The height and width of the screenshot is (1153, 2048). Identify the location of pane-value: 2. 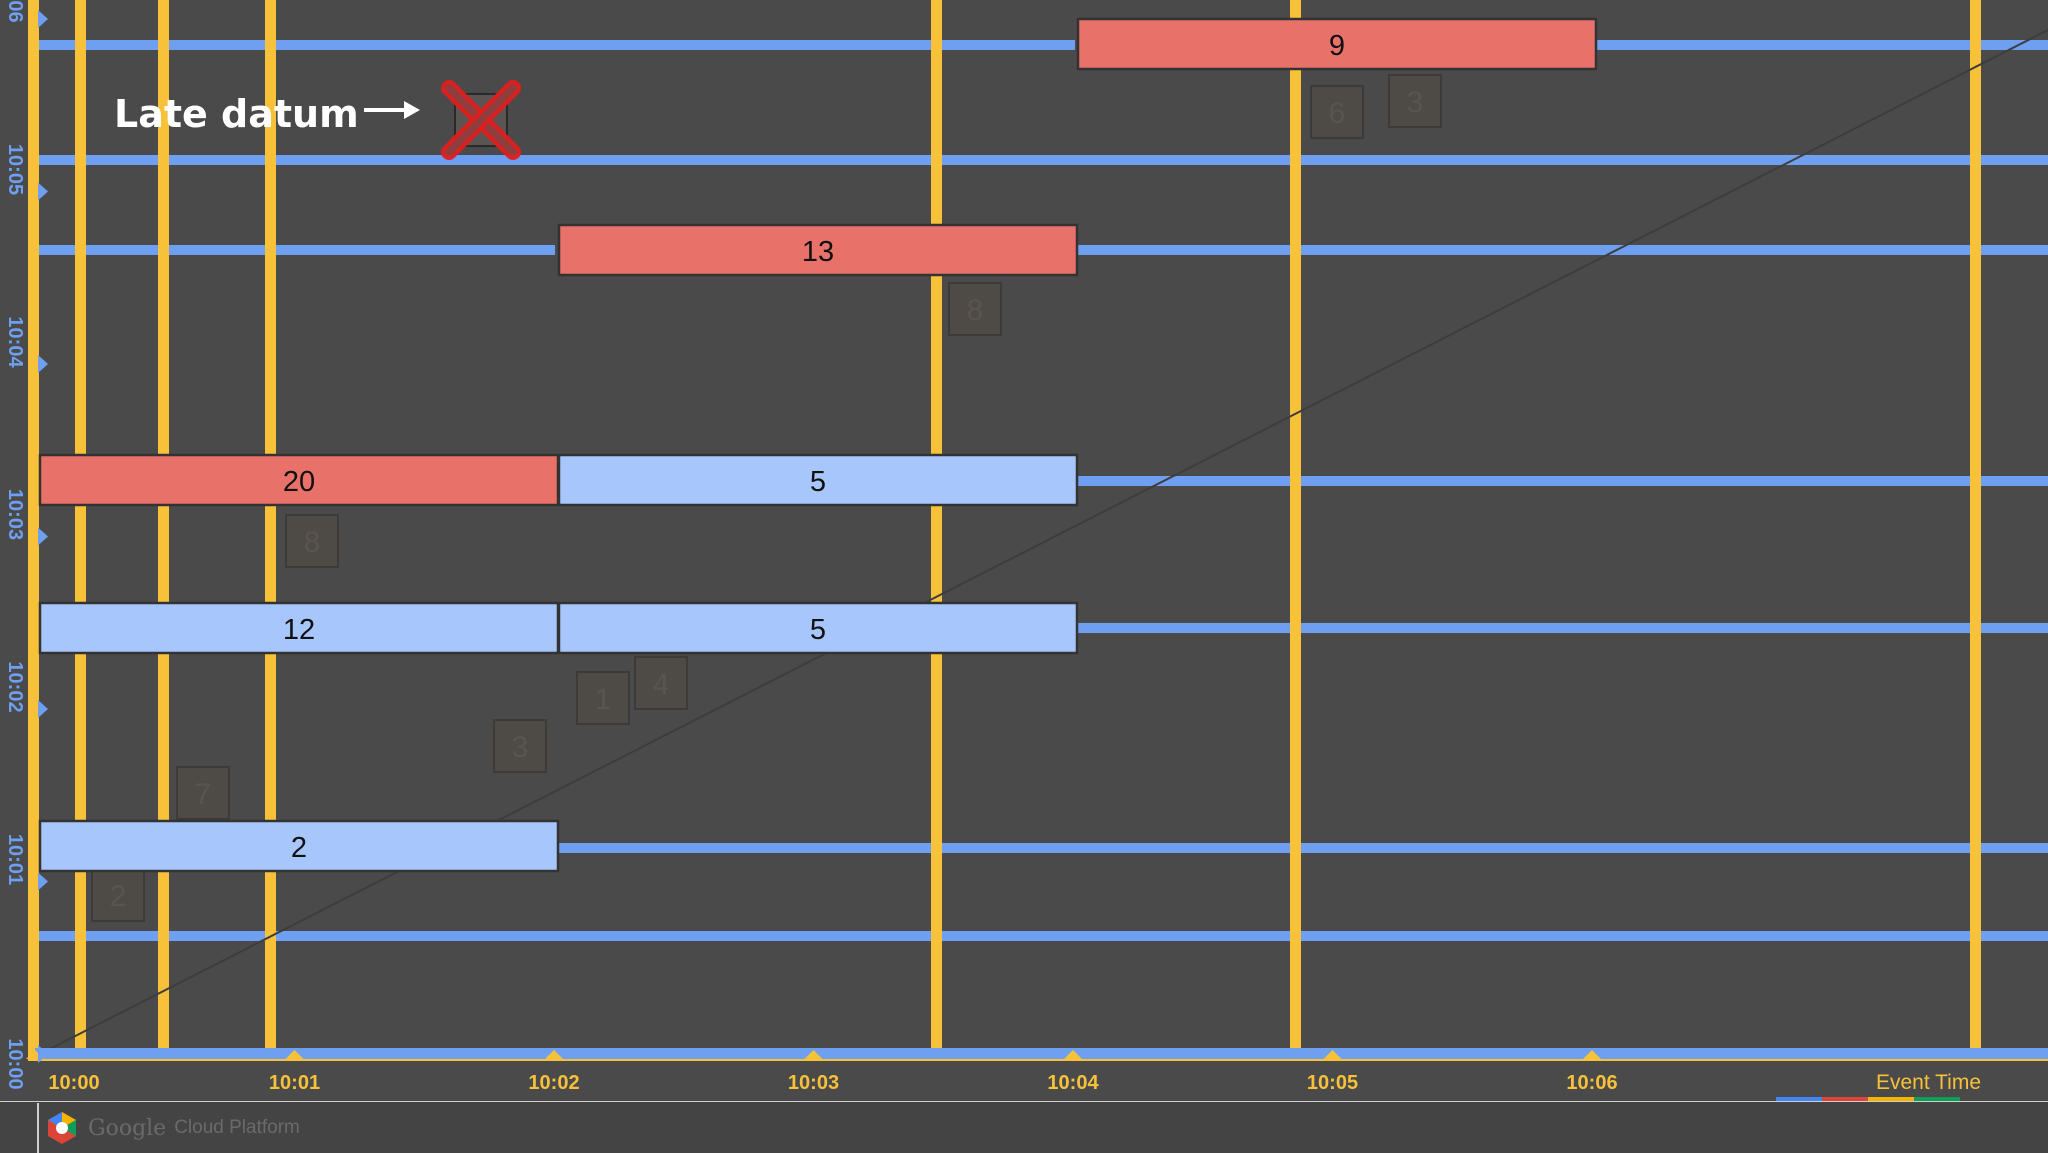
(299, 848).